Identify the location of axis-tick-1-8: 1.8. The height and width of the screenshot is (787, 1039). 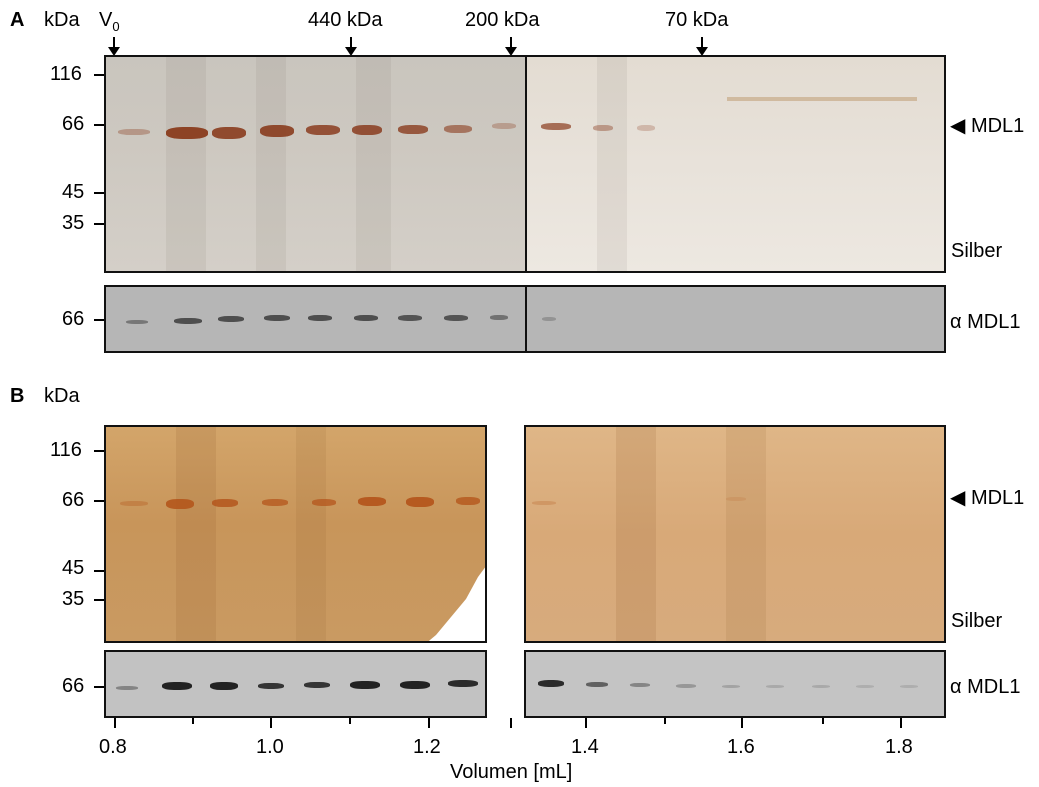
(899, 747).